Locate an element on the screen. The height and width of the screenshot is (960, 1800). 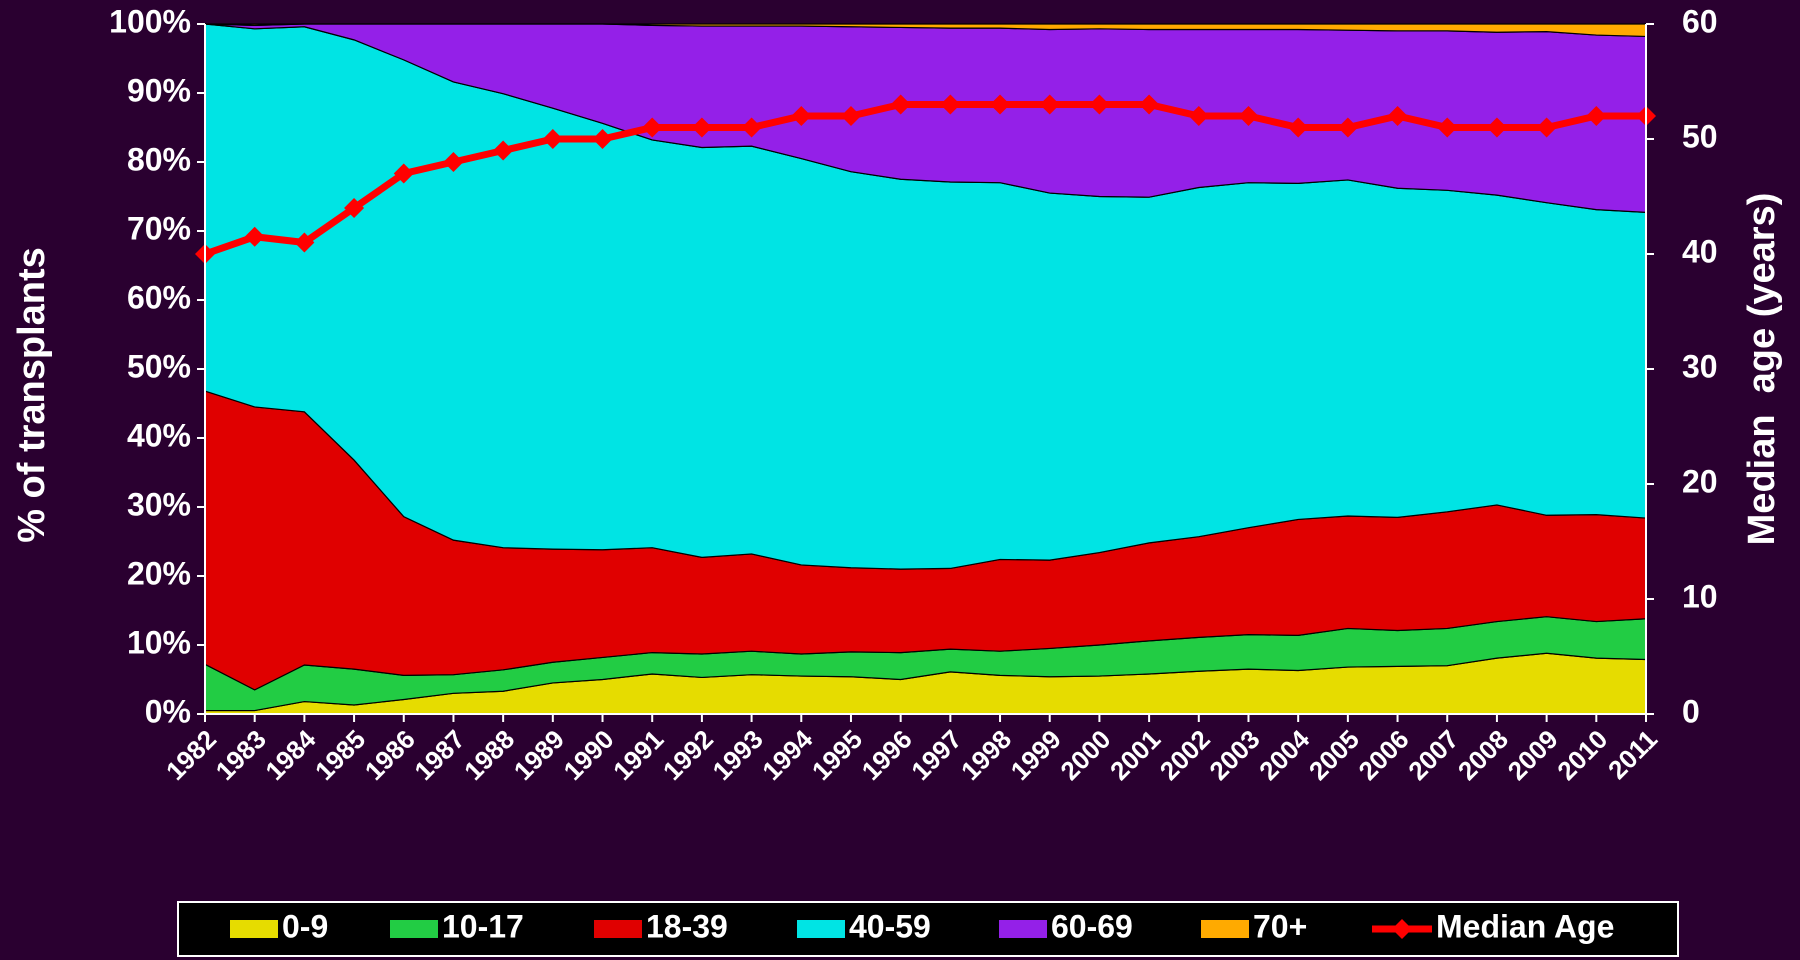
y-tick-label: 30% is located at coordinates (159, 504).